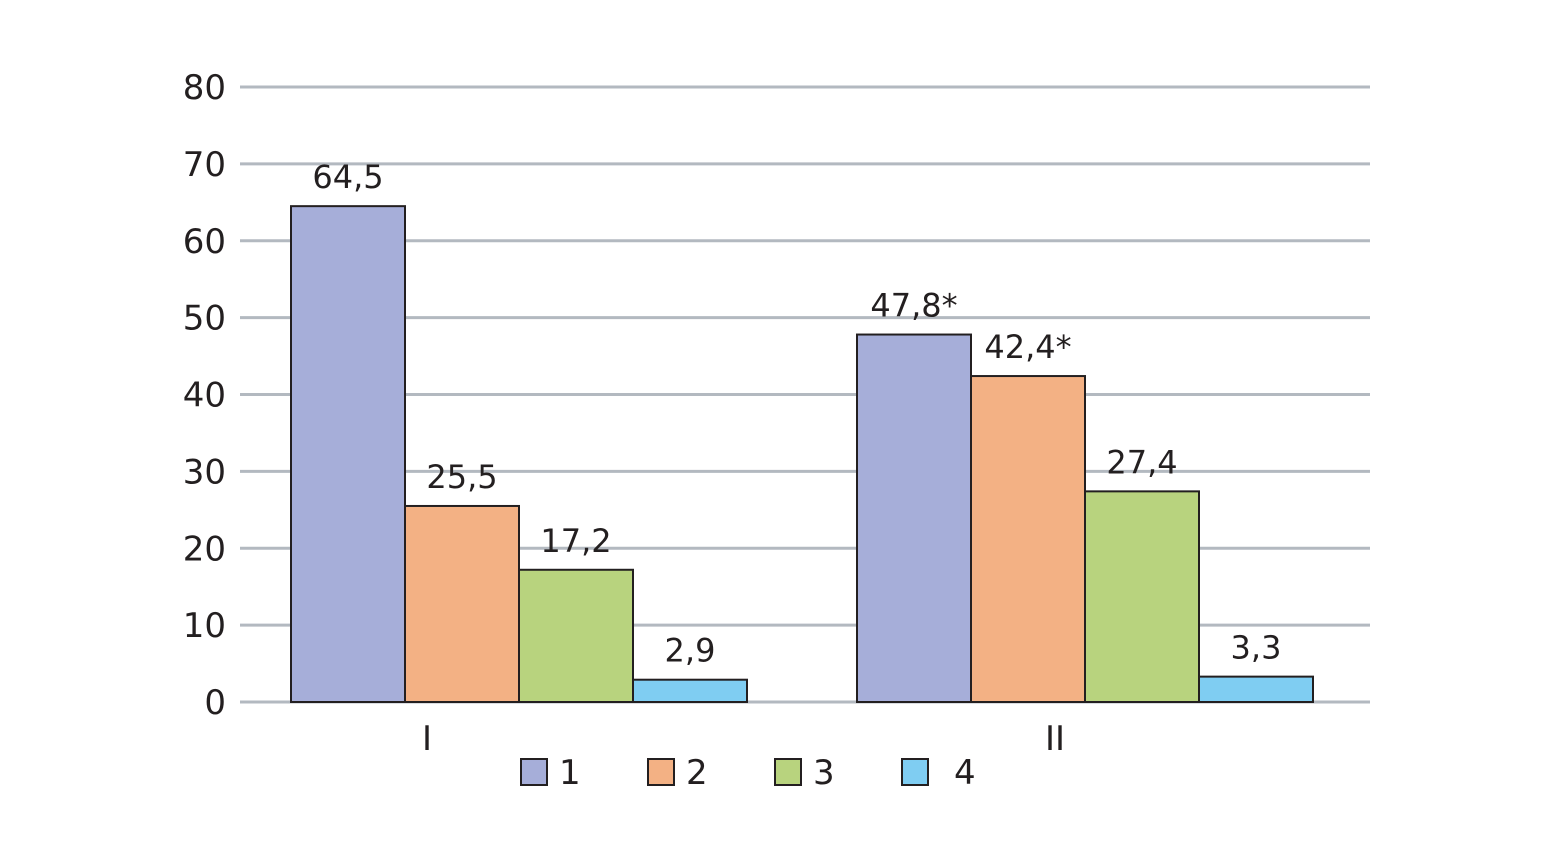 This screenshot has height=862, width=1568. What do you see at coordinates (1027, 347) in the screenshot?
I see `data-label: 42,4*` at bounding box center [1027, 347].